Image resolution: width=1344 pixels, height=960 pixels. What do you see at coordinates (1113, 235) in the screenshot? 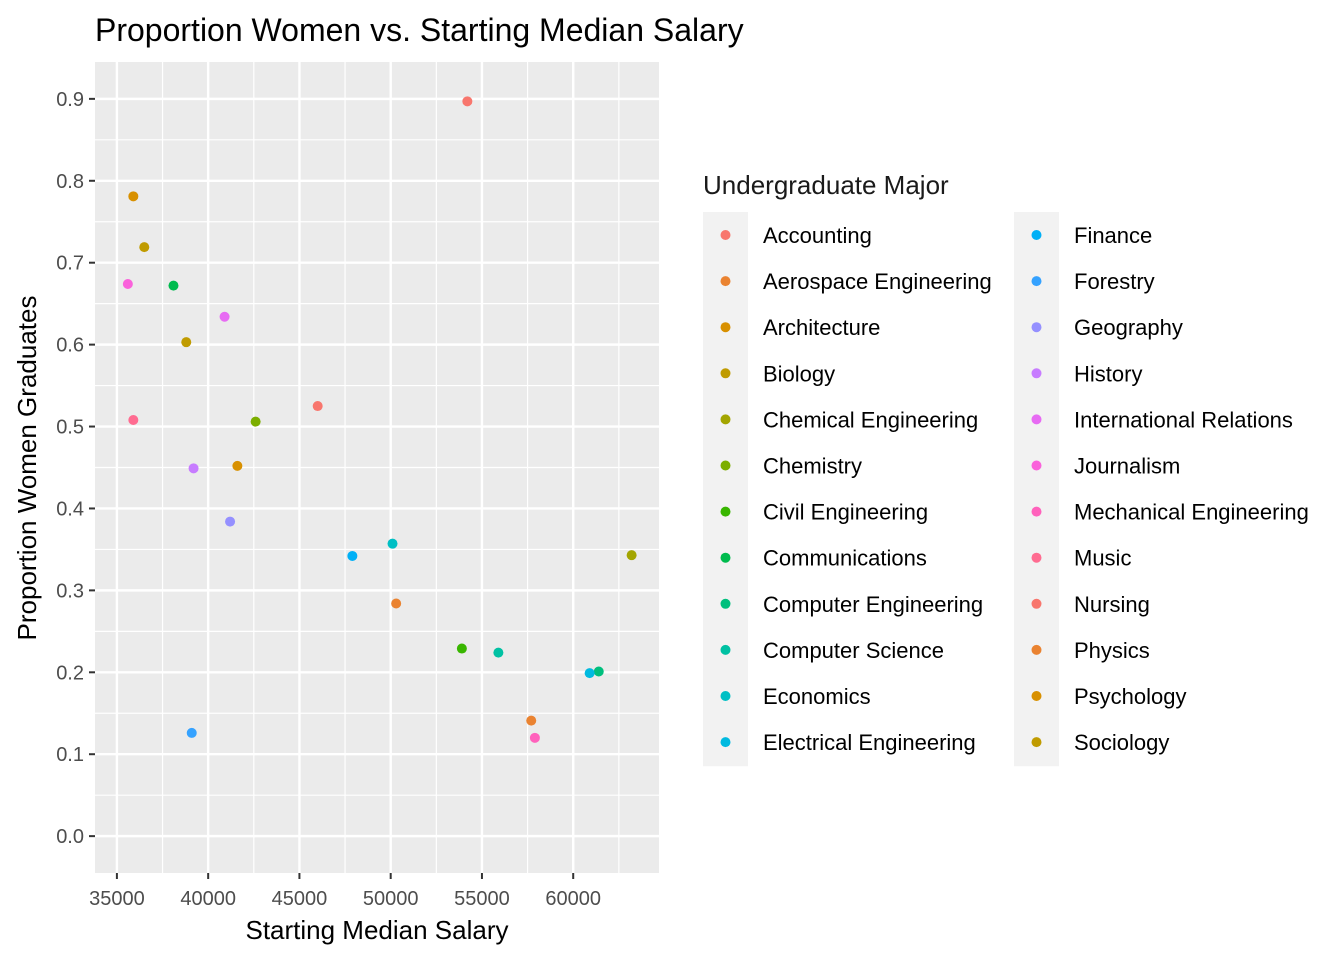
I see `legend-label: Finance` at bounding box center [1113, 235].